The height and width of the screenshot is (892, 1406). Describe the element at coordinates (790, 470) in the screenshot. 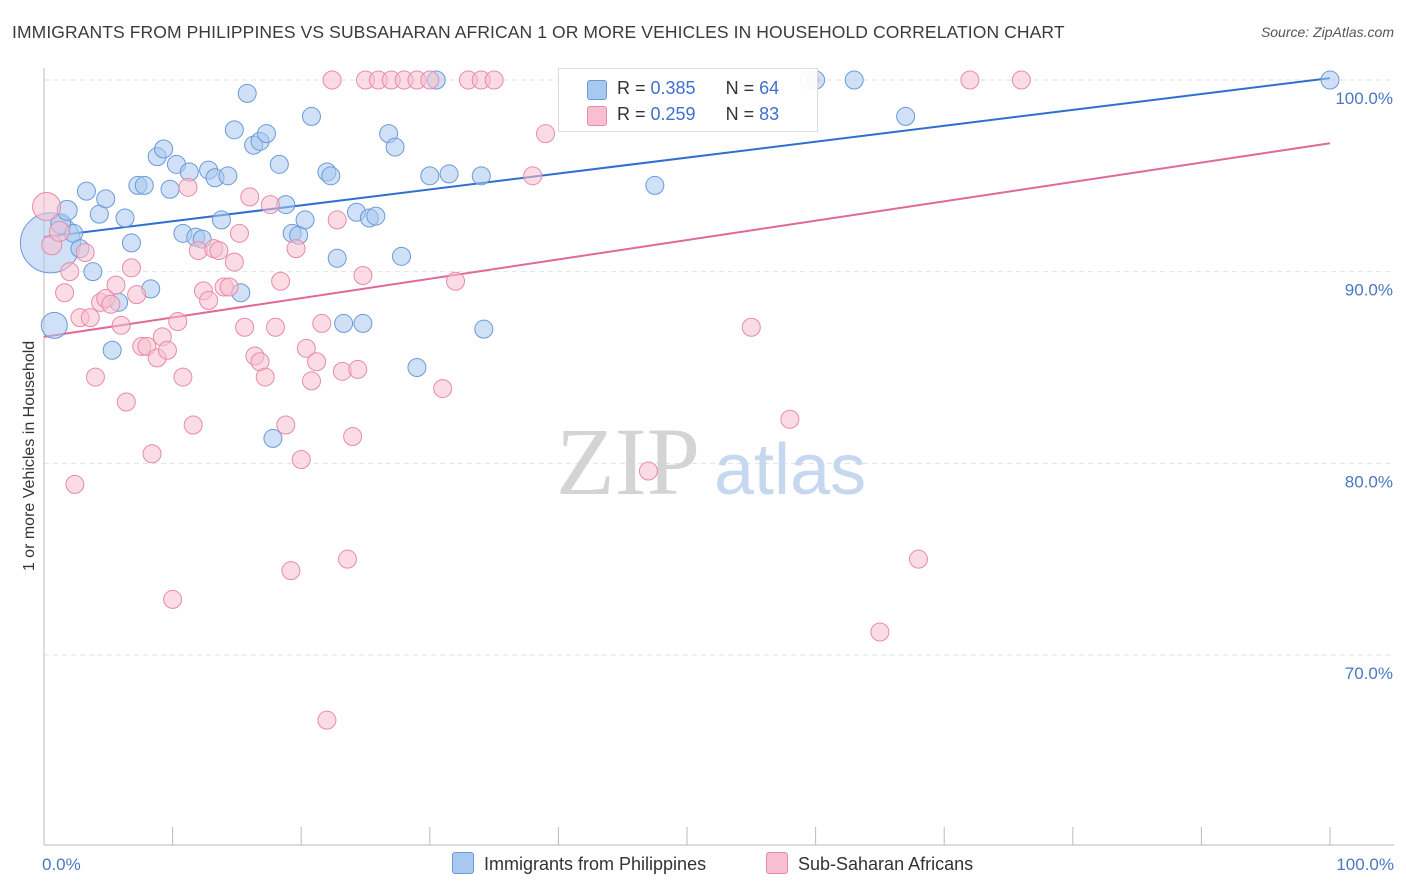

I see `watermark-atlas: atlas` at that location.